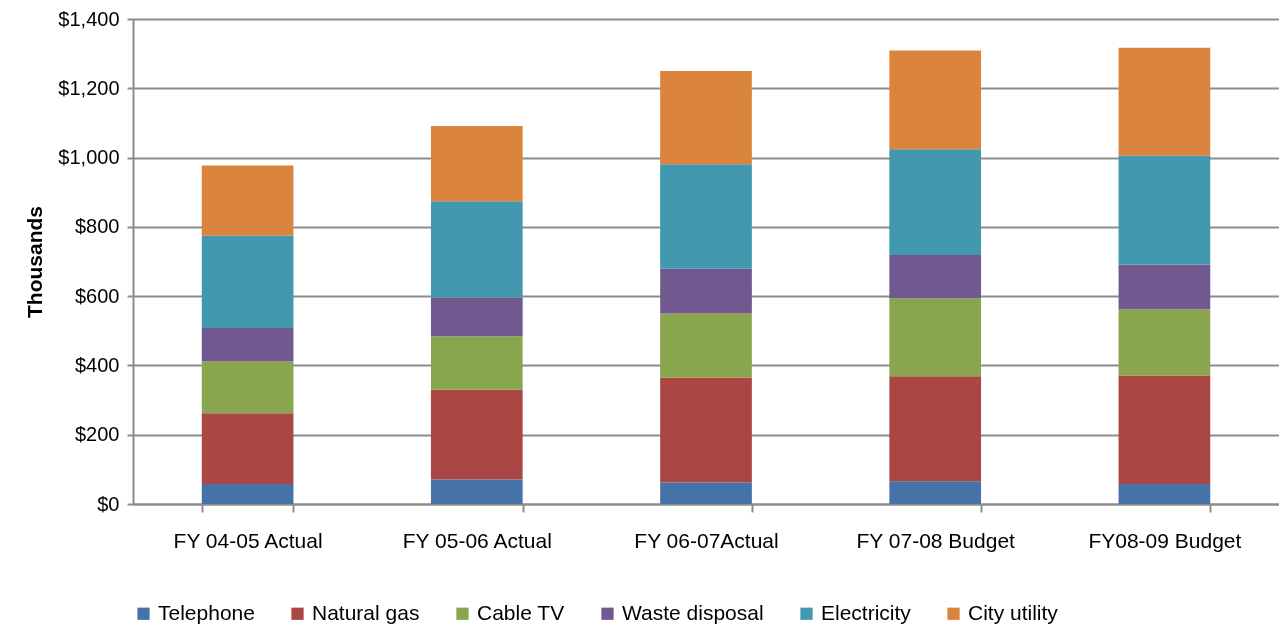  Describe the element at coordinates (89, 157) in the screenshot. I see `y-tick-label: $1,000` at that location.